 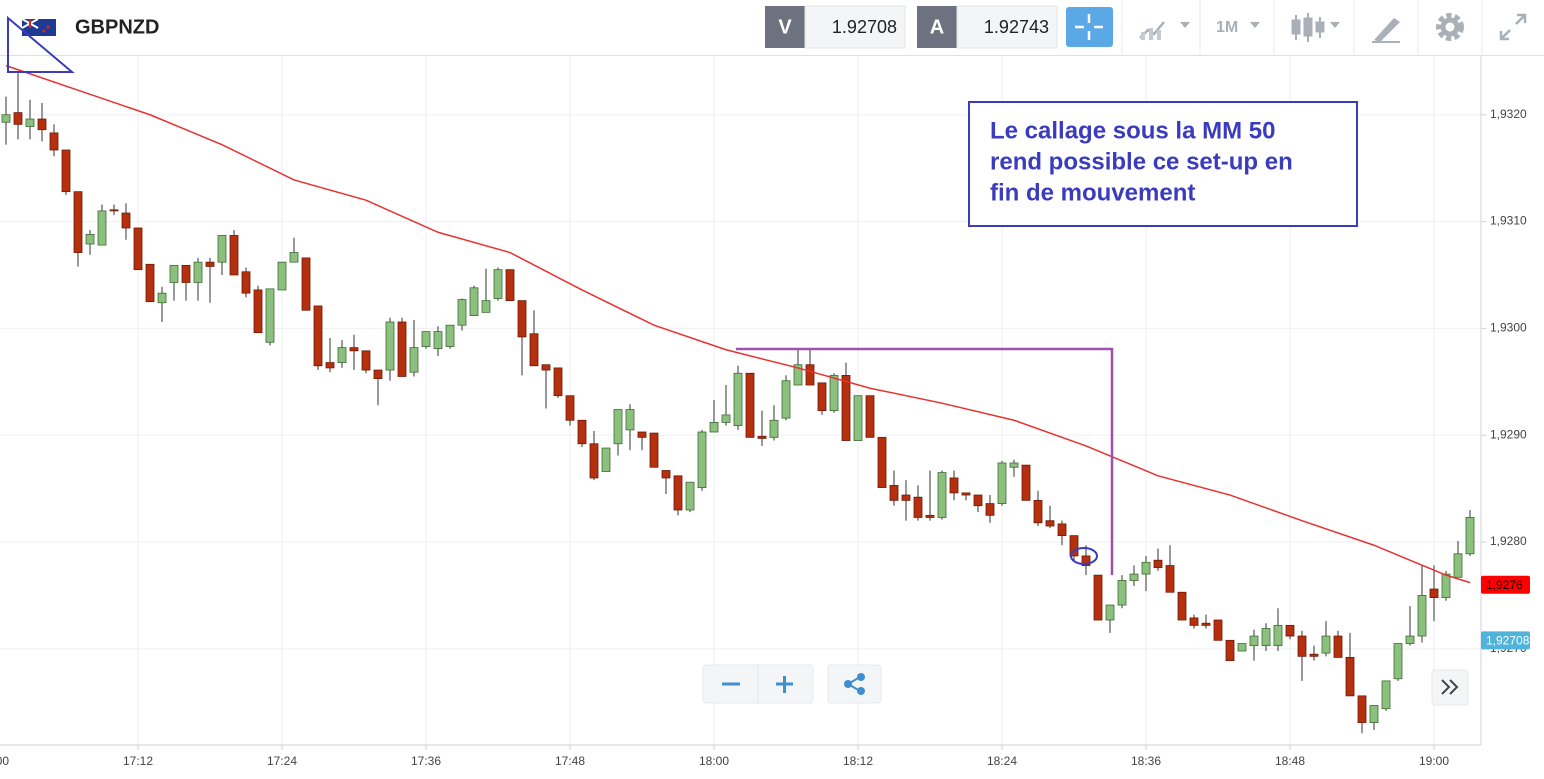 I want to click on symbol: GBPNZD, so click(x=117, y=27).